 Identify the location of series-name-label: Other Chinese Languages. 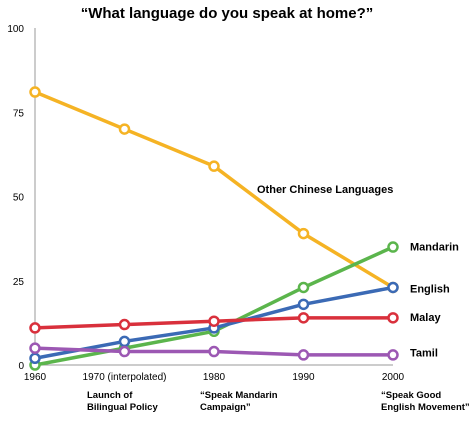
(325, 190).